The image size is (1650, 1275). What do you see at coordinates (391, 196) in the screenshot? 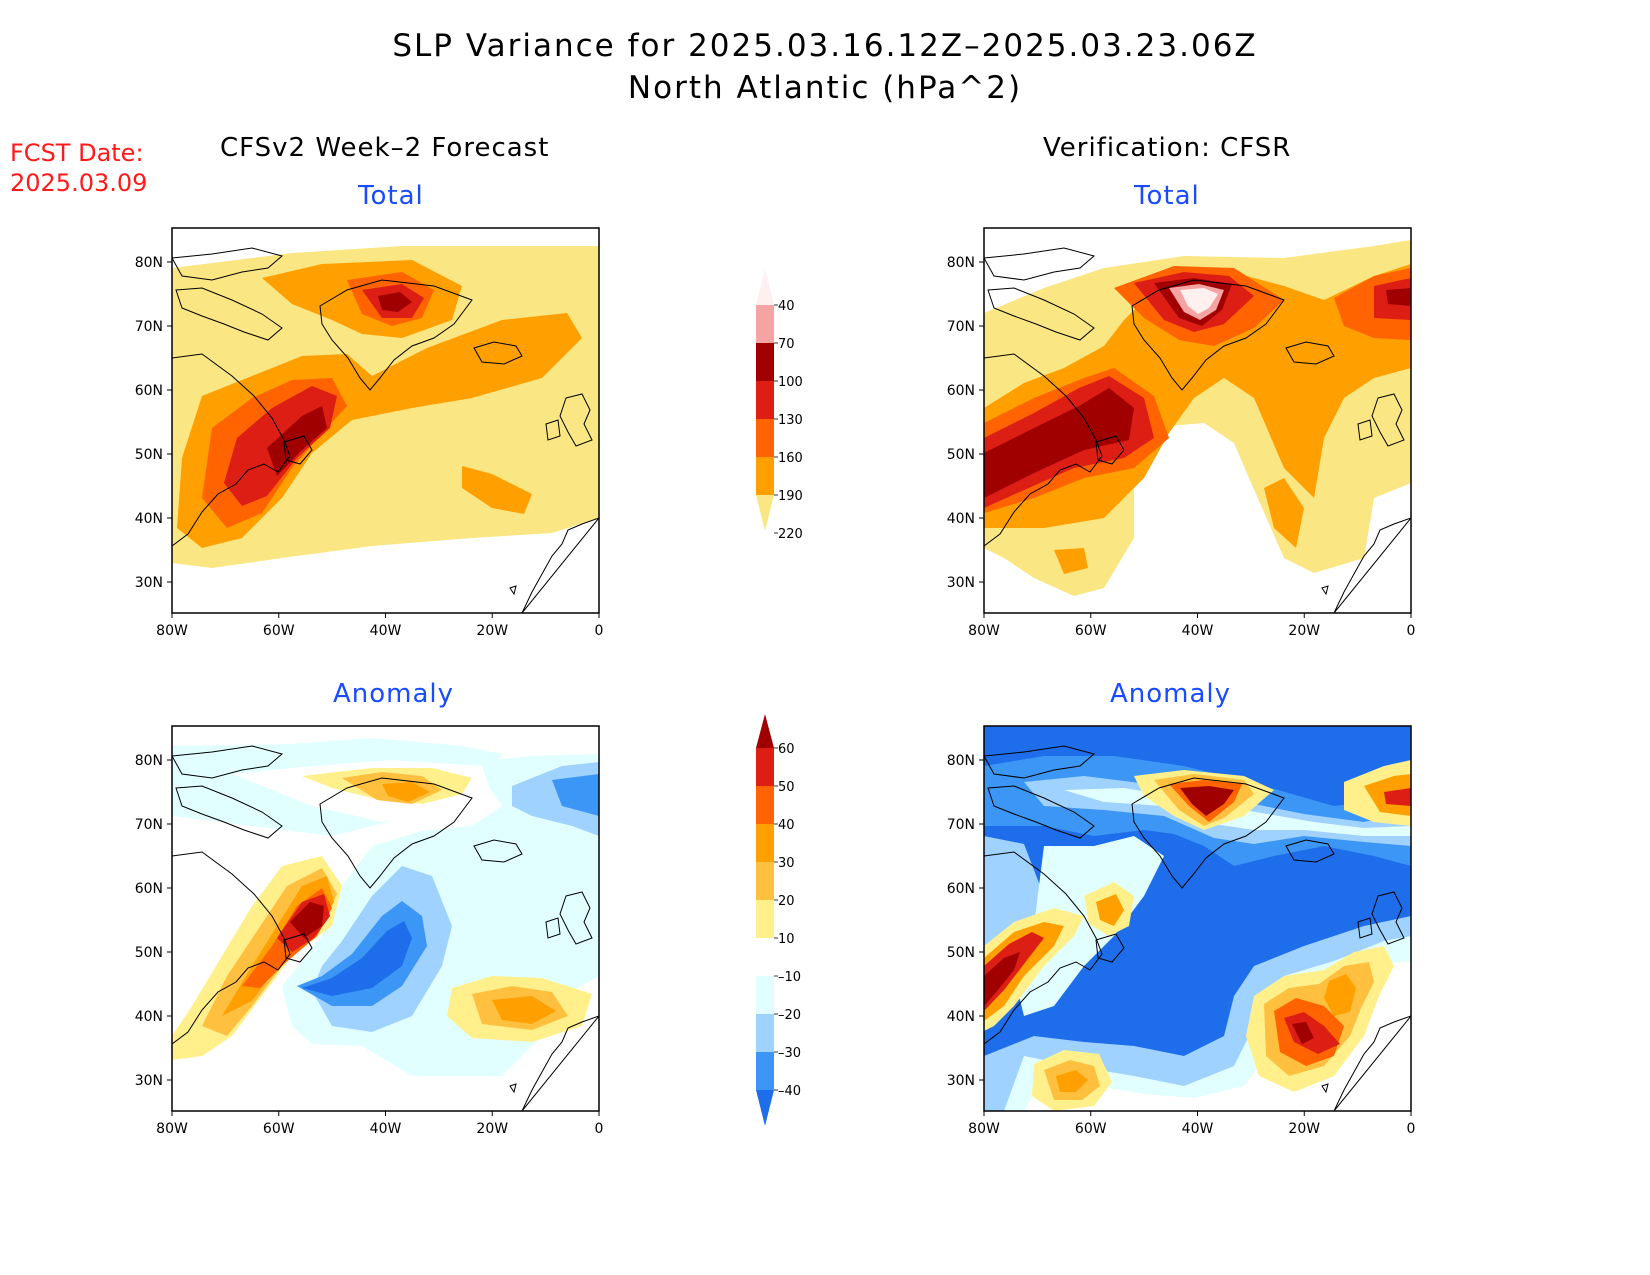
I see `forecast-total-title: Total` at bounding box center [391, 196].